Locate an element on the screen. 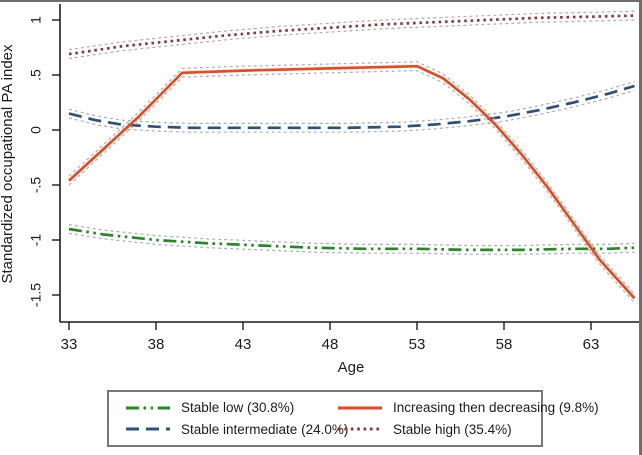  series-line-stable-low is located at coordinates (351, 239).